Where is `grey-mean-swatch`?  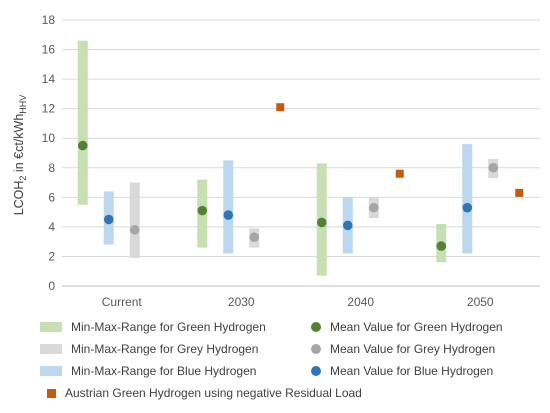 grey-mean-swatch is located at coordinates (316, 349).